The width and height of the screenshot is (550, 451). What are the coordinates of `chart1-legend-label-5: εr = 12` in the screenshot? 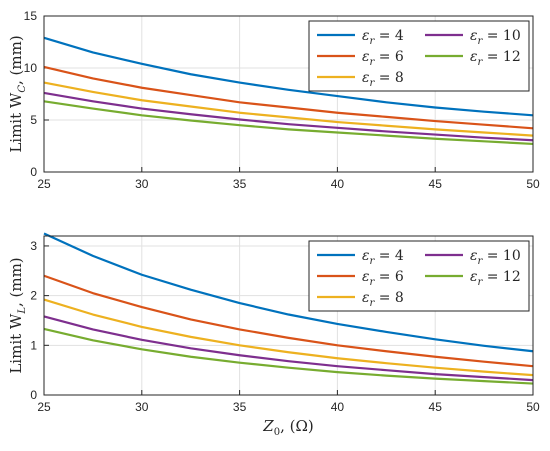 It's located at (495, 58).